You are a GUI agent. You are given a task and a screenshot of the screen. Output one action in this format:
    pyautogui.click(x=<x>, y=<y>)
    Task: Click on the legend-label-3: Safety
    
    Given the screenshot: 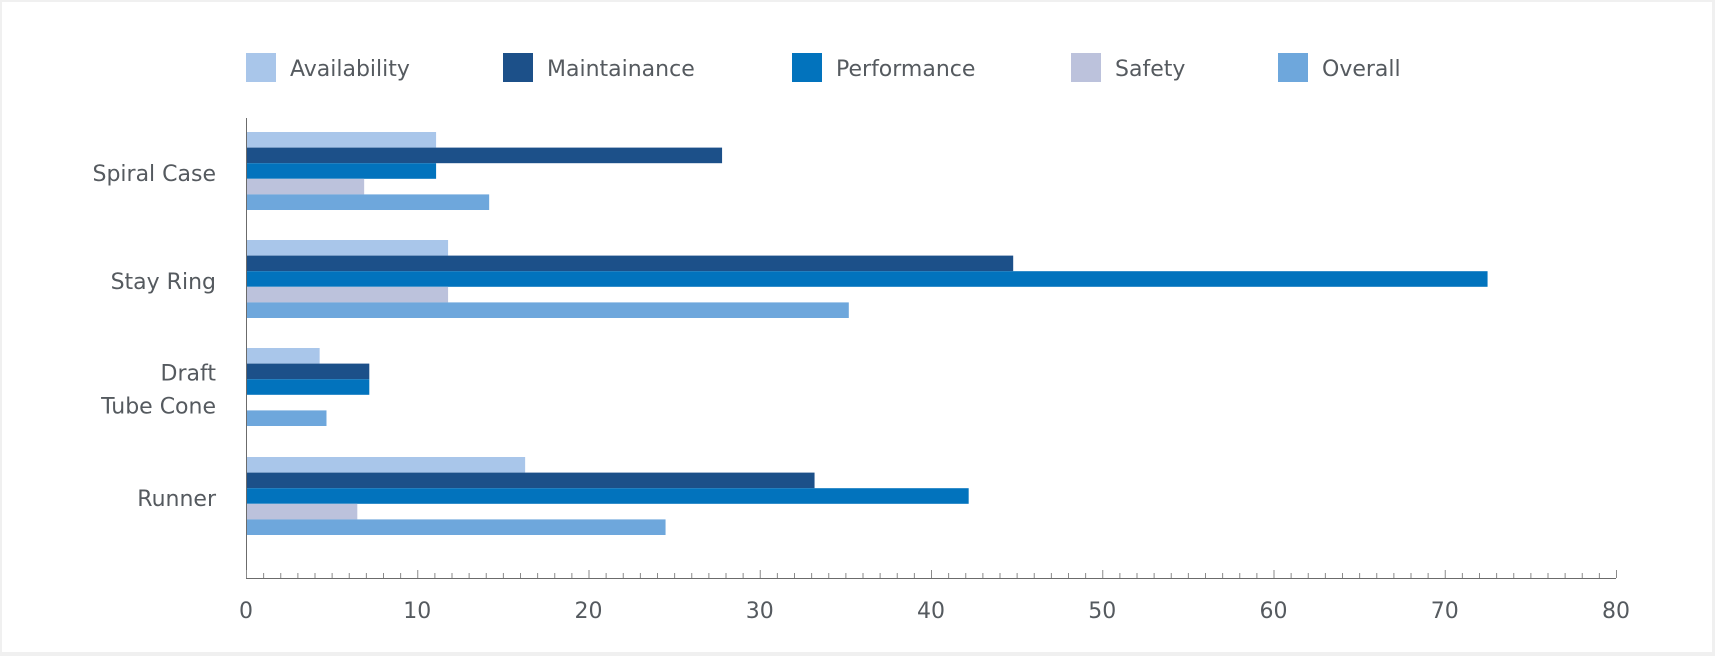 What is the action you would take?
    pyautogui.click(x=1150, y=69)
    